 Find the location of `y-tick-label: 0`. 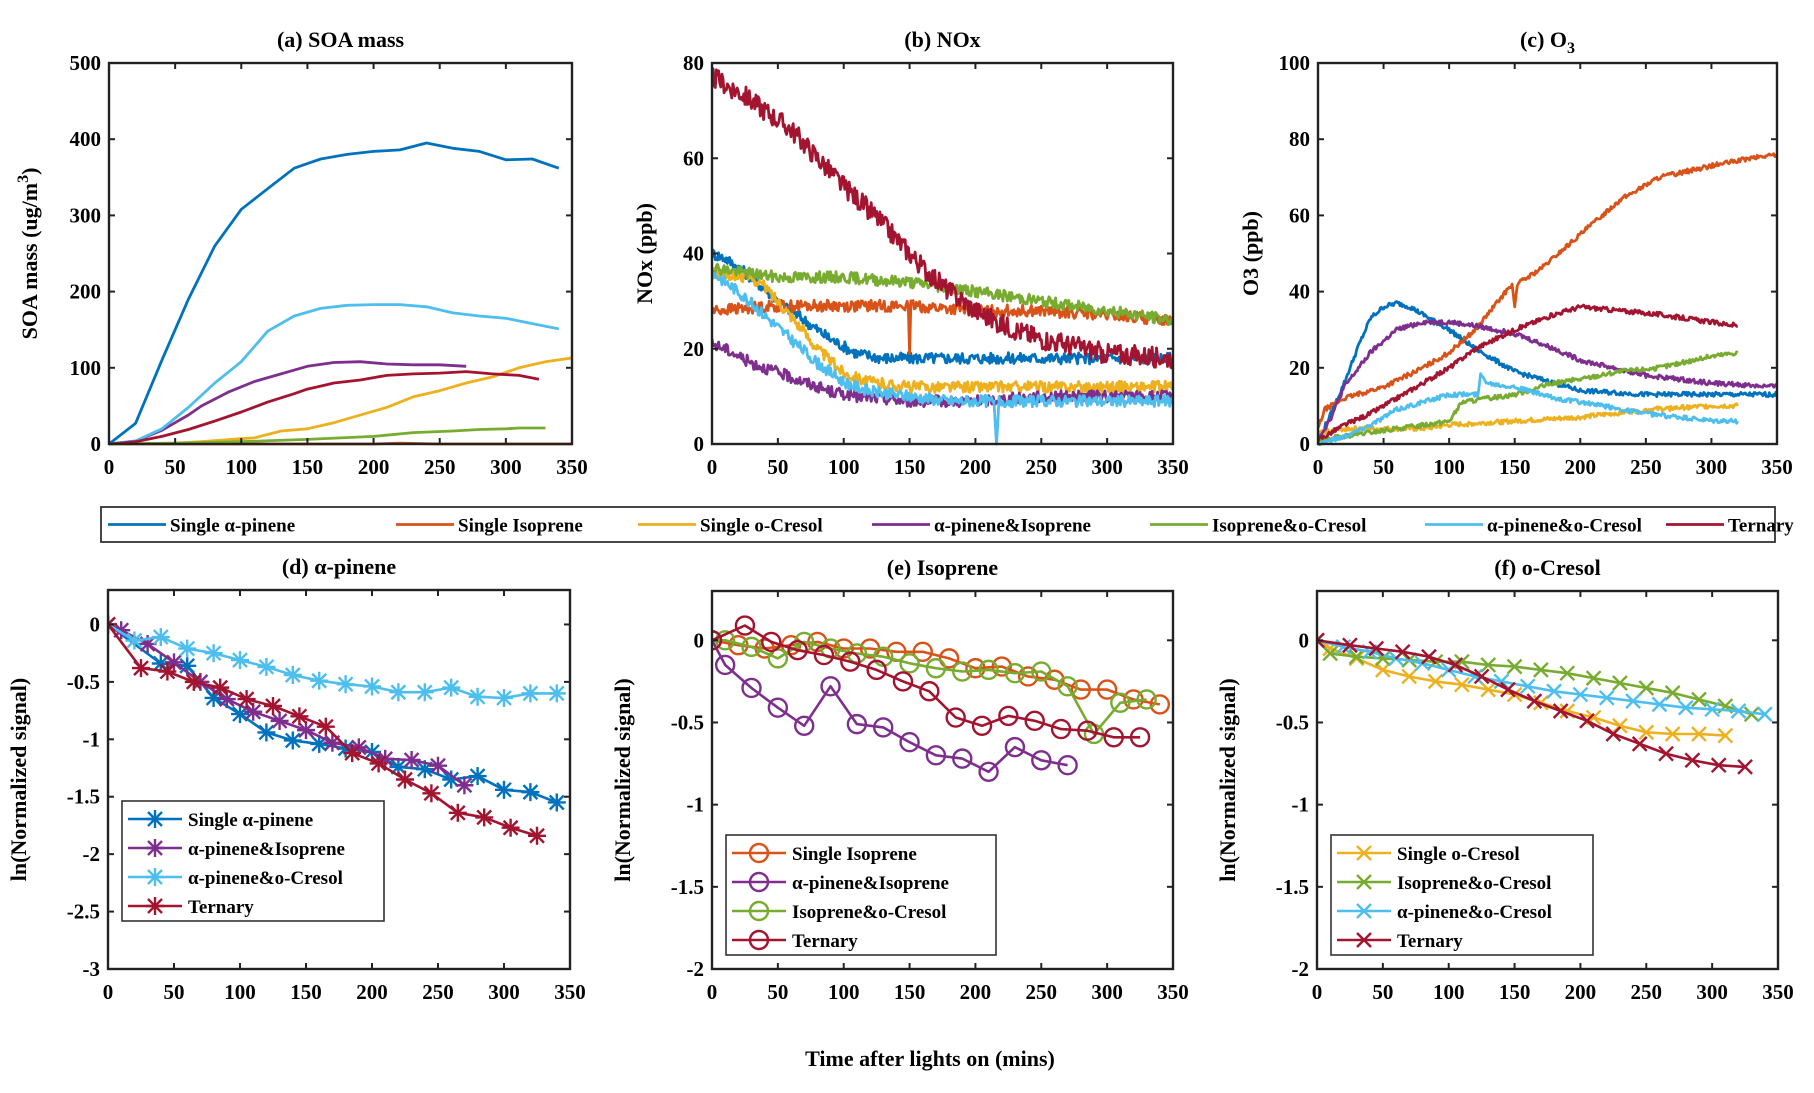

y-tick-label: 0 is located at coordinates (699, 640).